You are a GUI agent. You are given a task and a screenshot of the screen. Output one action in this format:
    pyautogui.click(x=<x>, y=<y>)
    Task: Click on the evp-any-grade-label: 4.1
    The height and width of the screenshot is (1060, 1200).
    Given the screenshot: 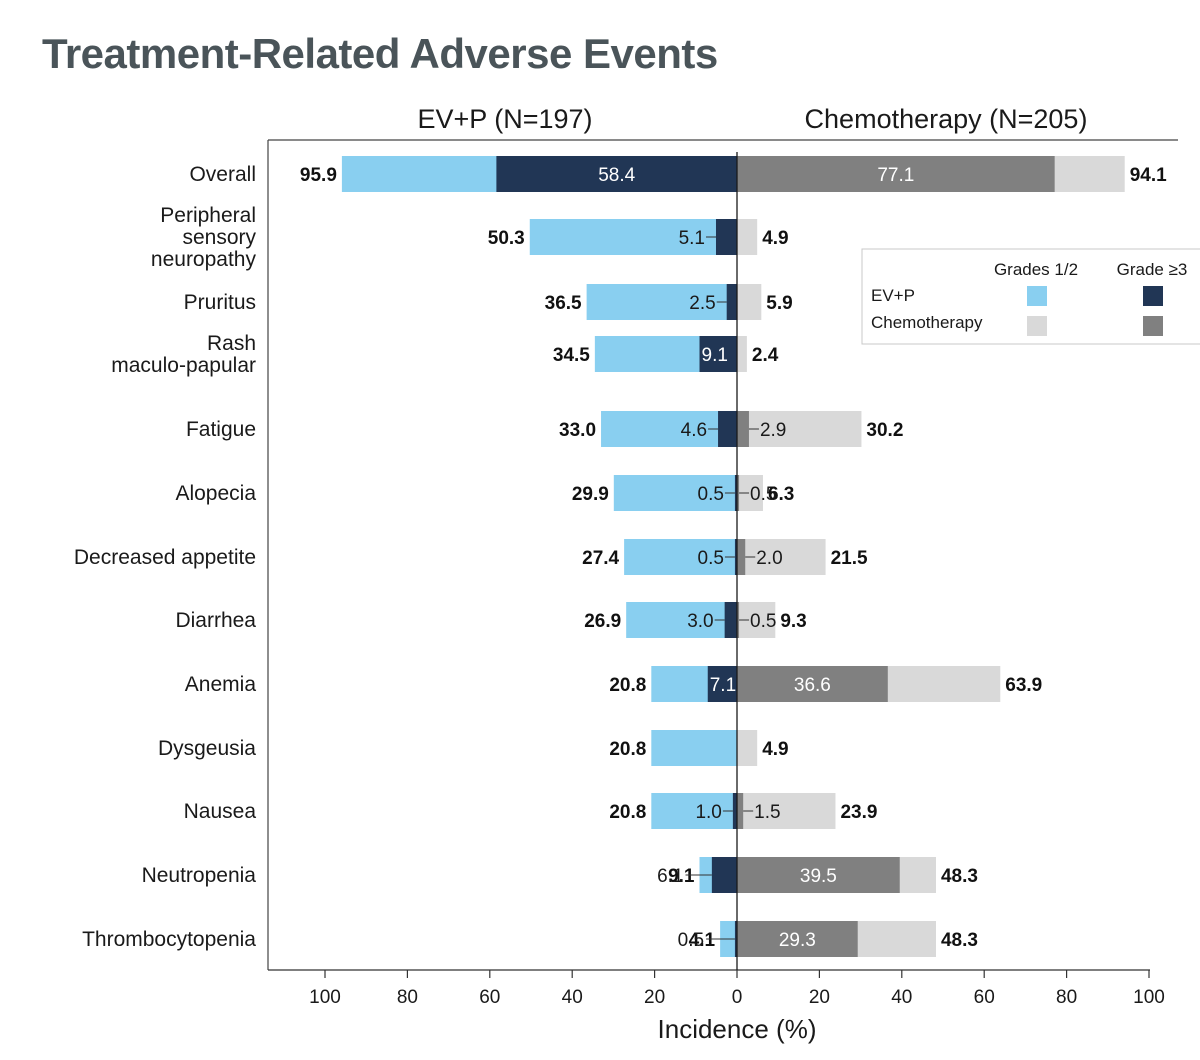 What is the action you would take?
    pyautogui.click(x=702, y=940)
    